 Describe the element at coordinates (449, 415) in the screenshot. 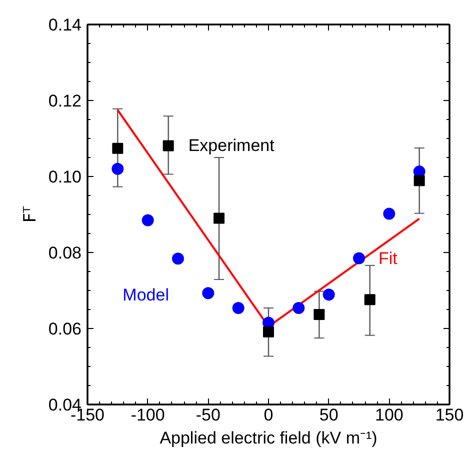

I see `x-tick-label: 150` at that location.